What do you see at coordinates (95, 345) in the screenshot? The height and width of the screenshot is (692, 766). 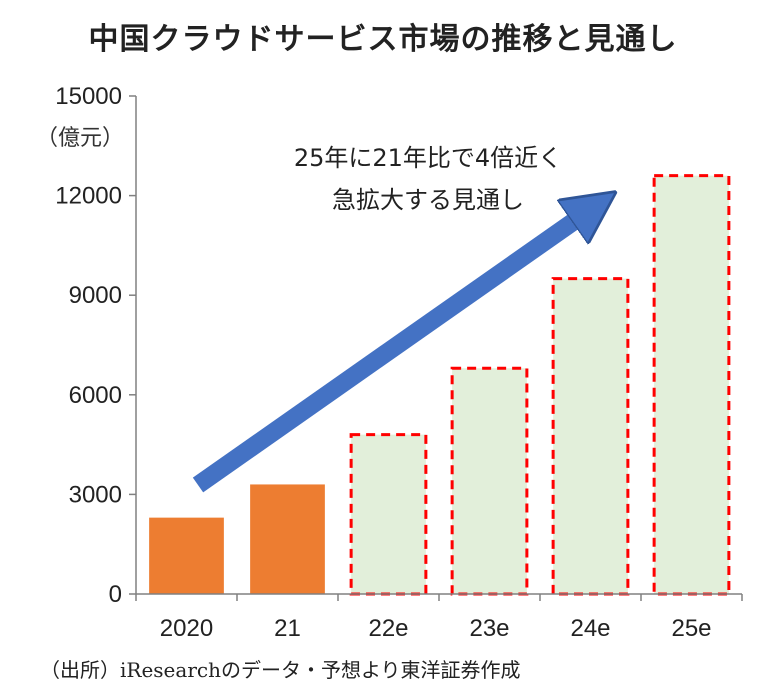 I see `y-axis-ticks: 0 3000 6000 9000 12000 15000` at bounding box center [95, 345].